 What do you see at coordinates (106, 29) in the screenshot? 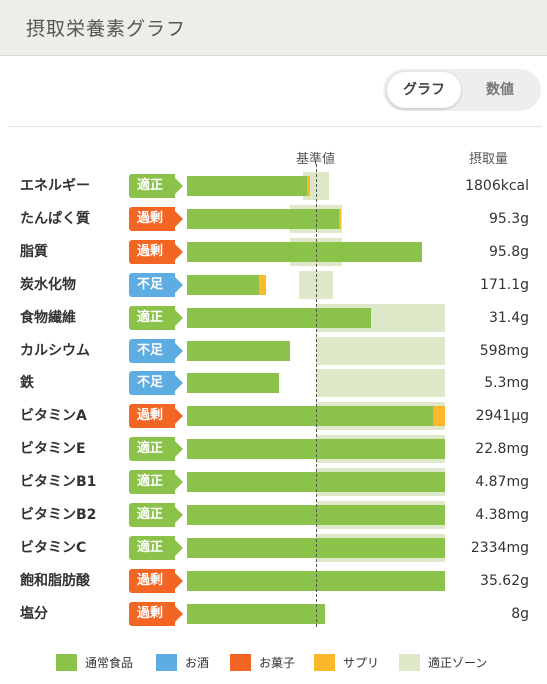
I see `page-title: 摂取栄養素グラフ` at bounding box center [106, 29].